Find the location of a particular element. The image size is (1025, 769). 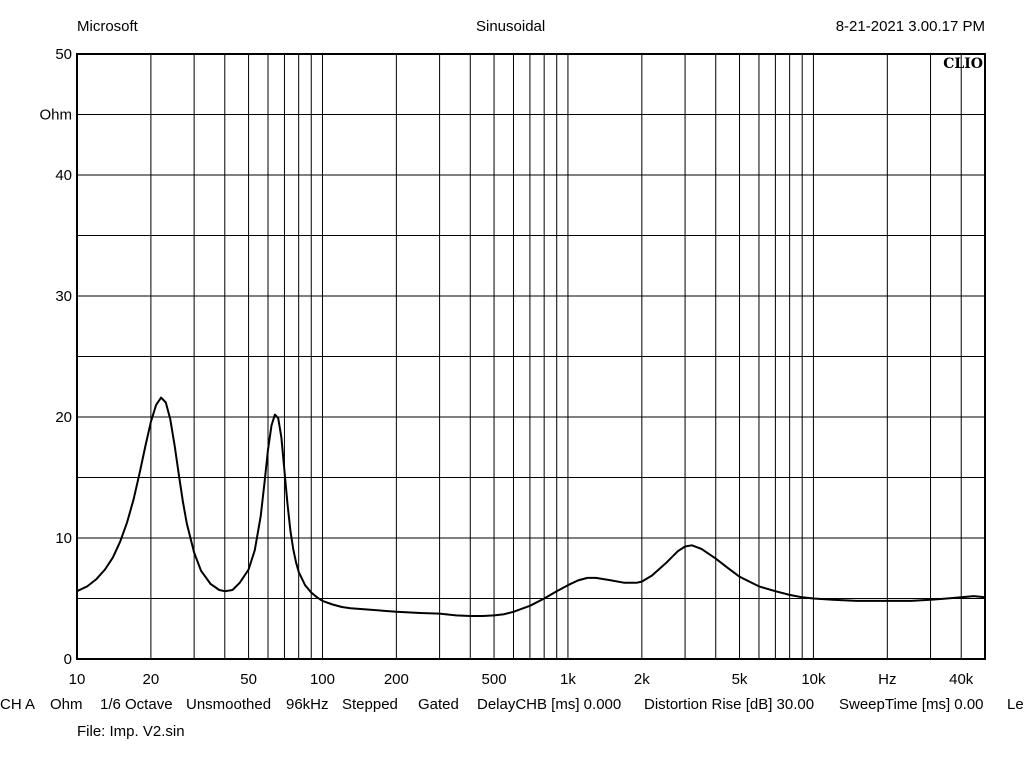

settings-resolution: 1/6 Octave is located at coordinates (136, 704).